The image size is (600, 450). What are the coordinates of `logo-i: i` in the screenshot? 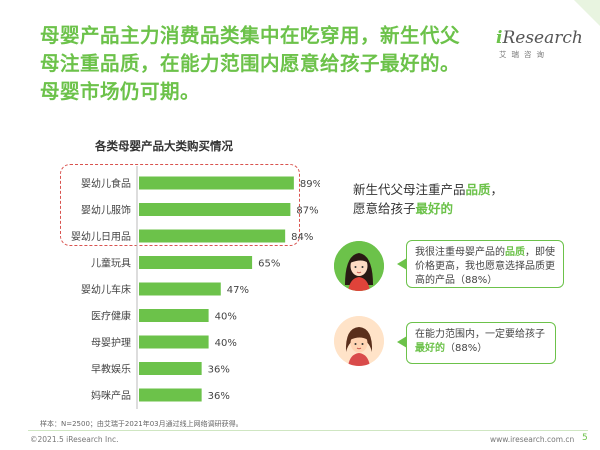 It's located at (499, 38).